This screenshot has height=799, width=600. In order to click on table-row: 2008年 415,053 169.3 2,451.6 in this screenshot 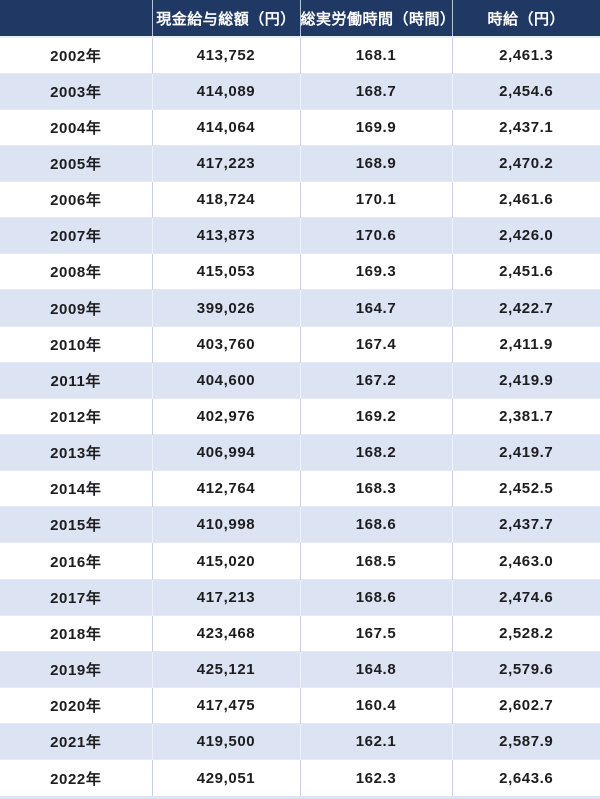, I will do `click(300, 271)`.